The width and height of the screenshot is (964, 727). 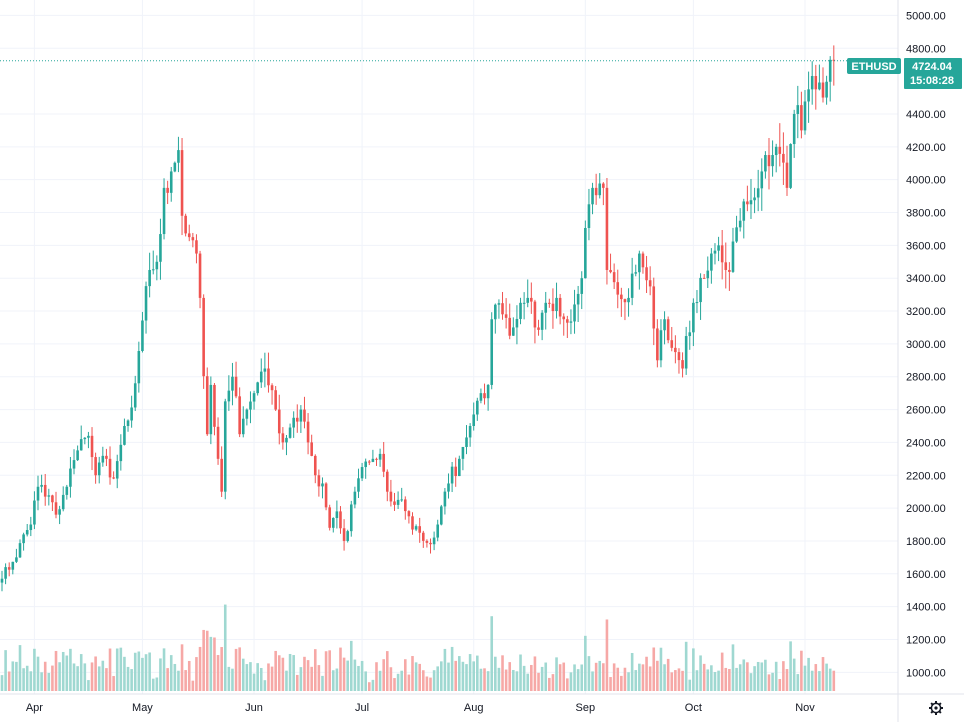 I want to click on y-tick-label: 3800.00, so click(x=926, y=214).